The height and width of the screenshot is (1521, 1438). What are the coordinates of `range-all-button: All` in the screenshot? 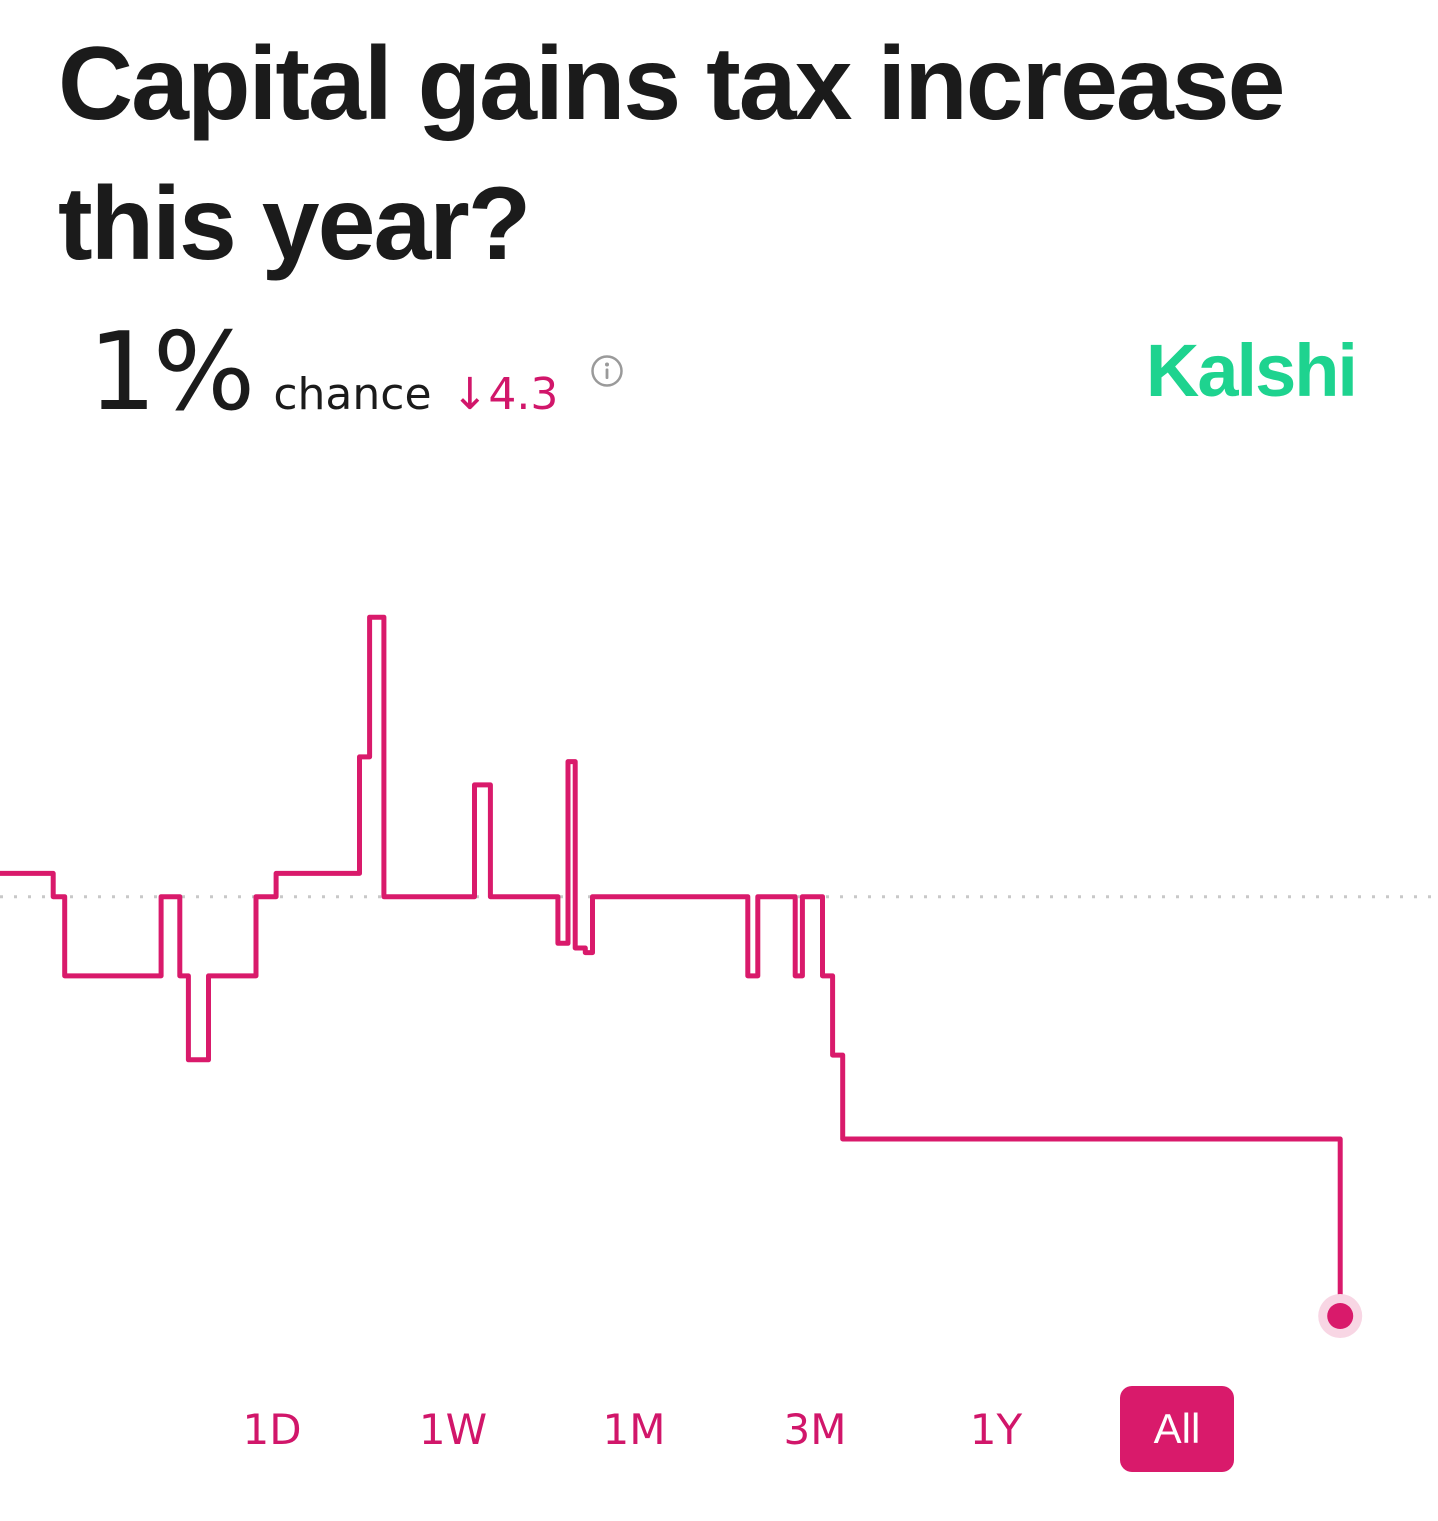 It's located at (1177, 1429).